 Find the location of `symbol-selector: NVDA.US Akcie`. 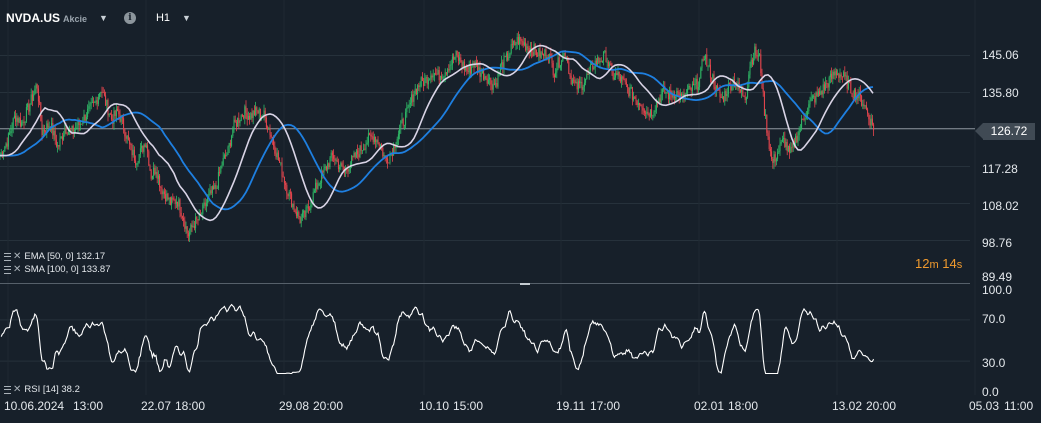

symbol-selector: NVDA.US Akcie is located at coordinates (46, 18).